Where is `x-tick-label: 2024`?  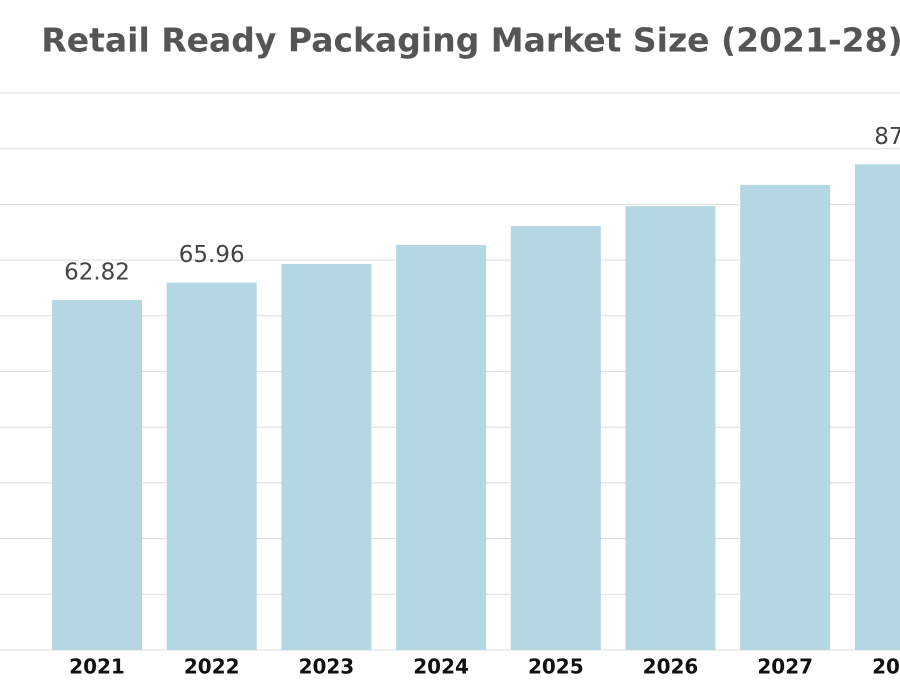
x-tick-label: 2024 is located at coordinates (441, 667).